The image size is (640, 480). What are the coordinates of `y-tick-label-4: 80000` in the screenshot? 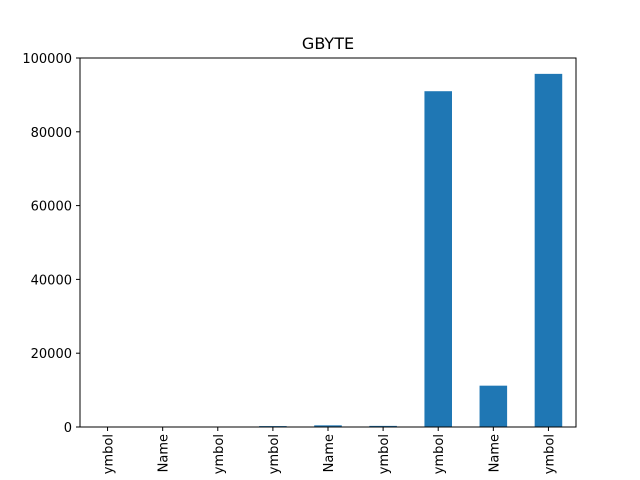 It's located at (51, 133).